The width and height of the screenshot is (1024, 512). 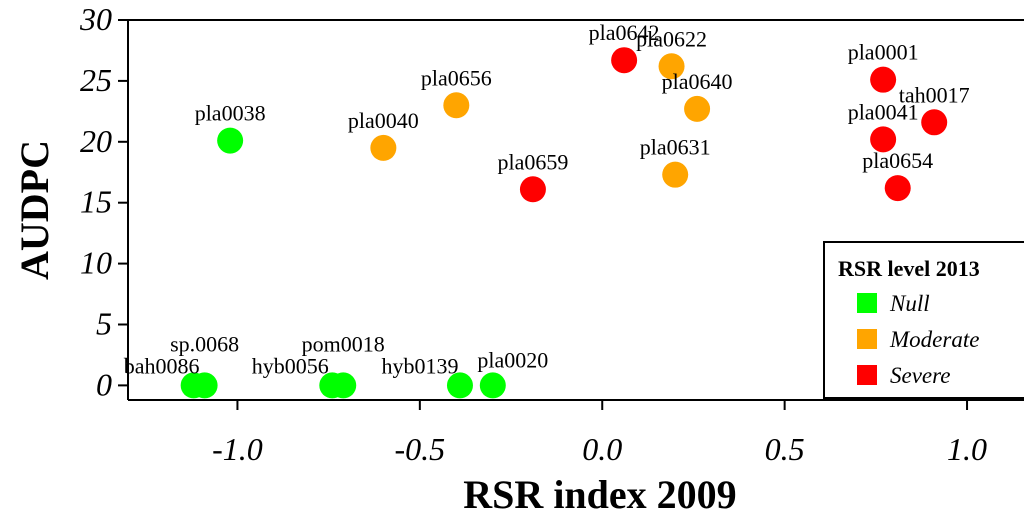 I want to click on point-label: bah0086, so click(x=162, y=365).